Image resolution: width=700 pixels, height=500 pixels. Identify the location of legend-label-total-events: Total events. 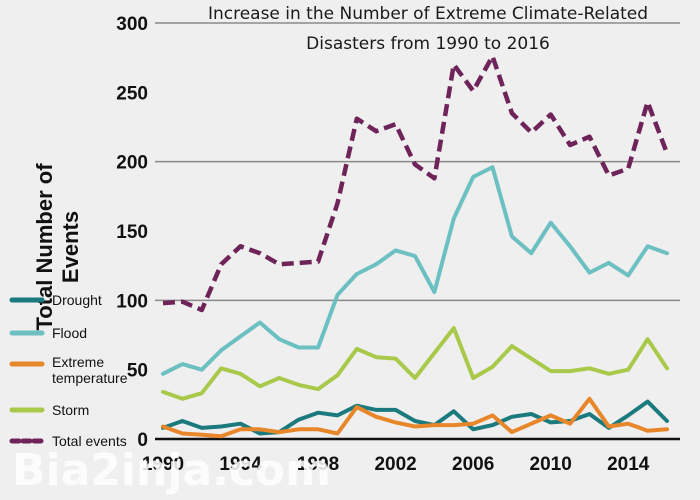
(89, 441).